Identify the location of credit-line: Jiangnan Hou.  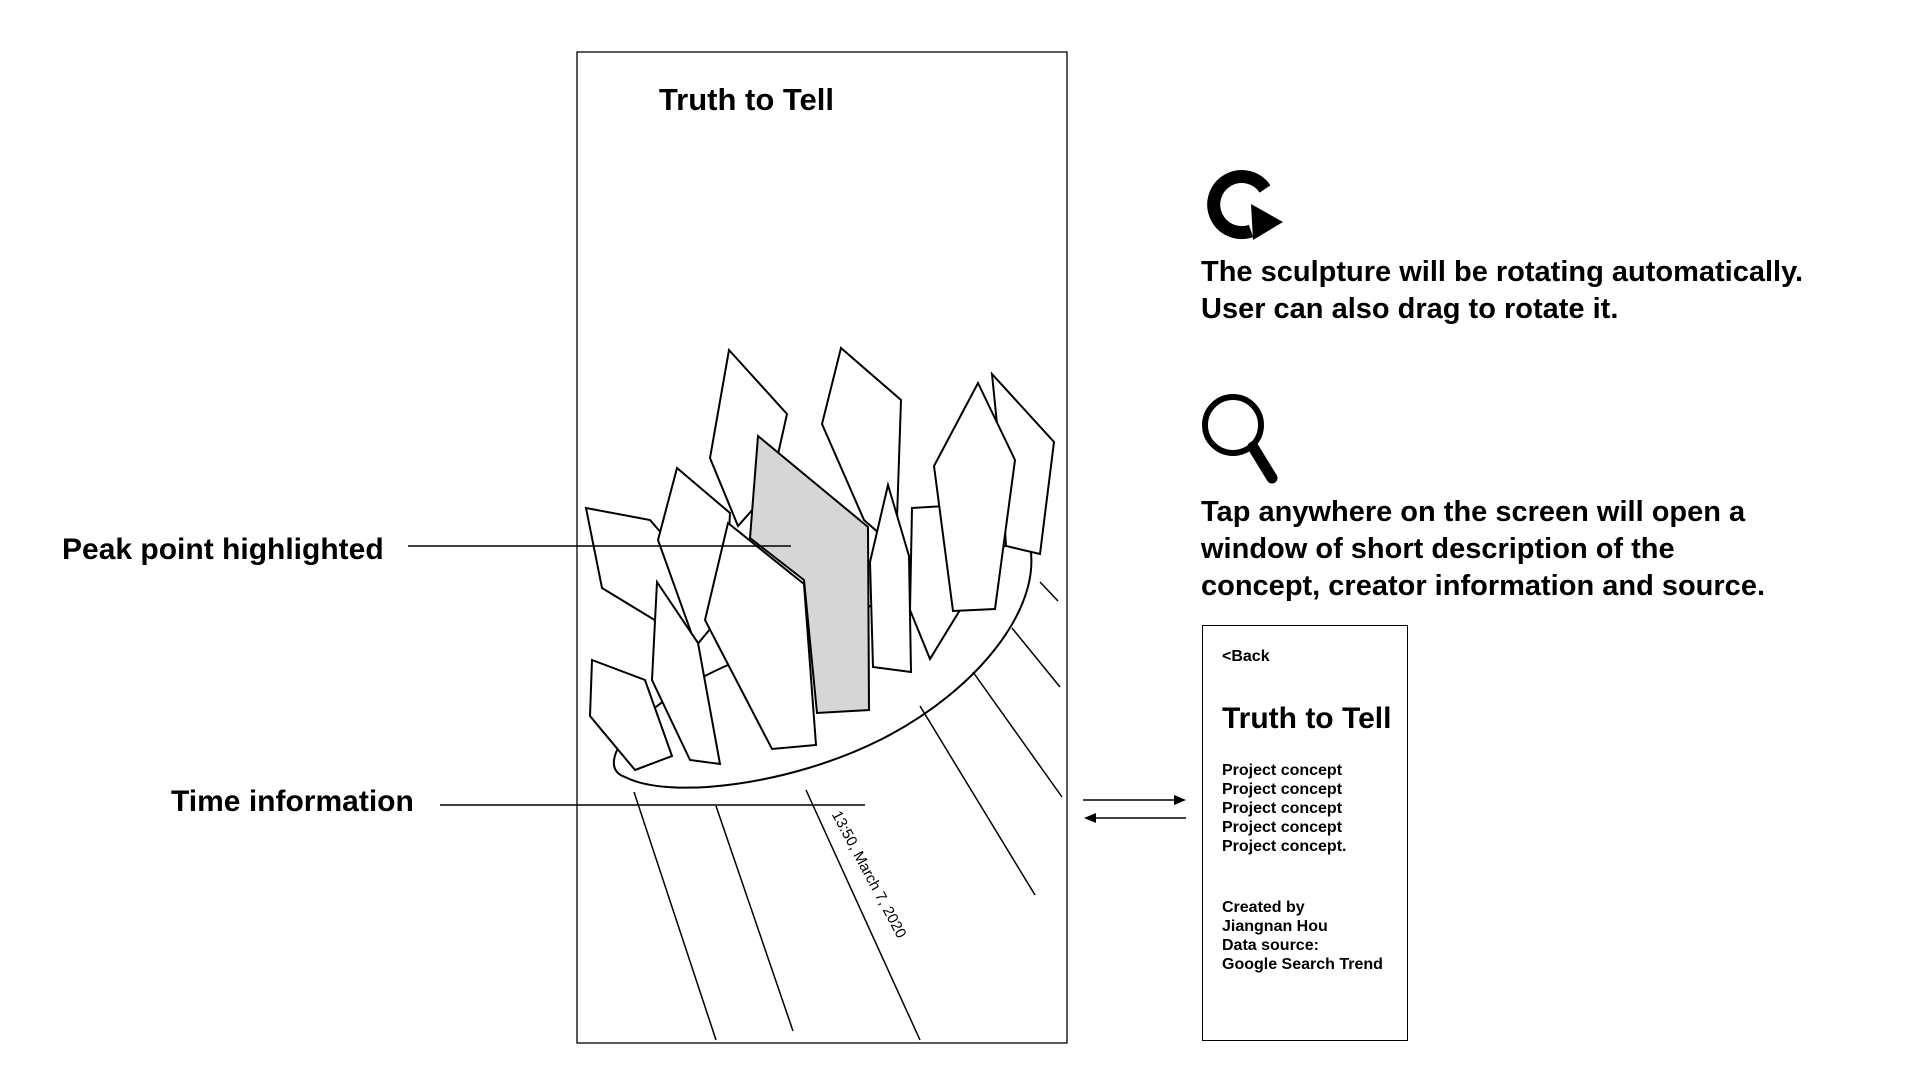
(1275, 926).